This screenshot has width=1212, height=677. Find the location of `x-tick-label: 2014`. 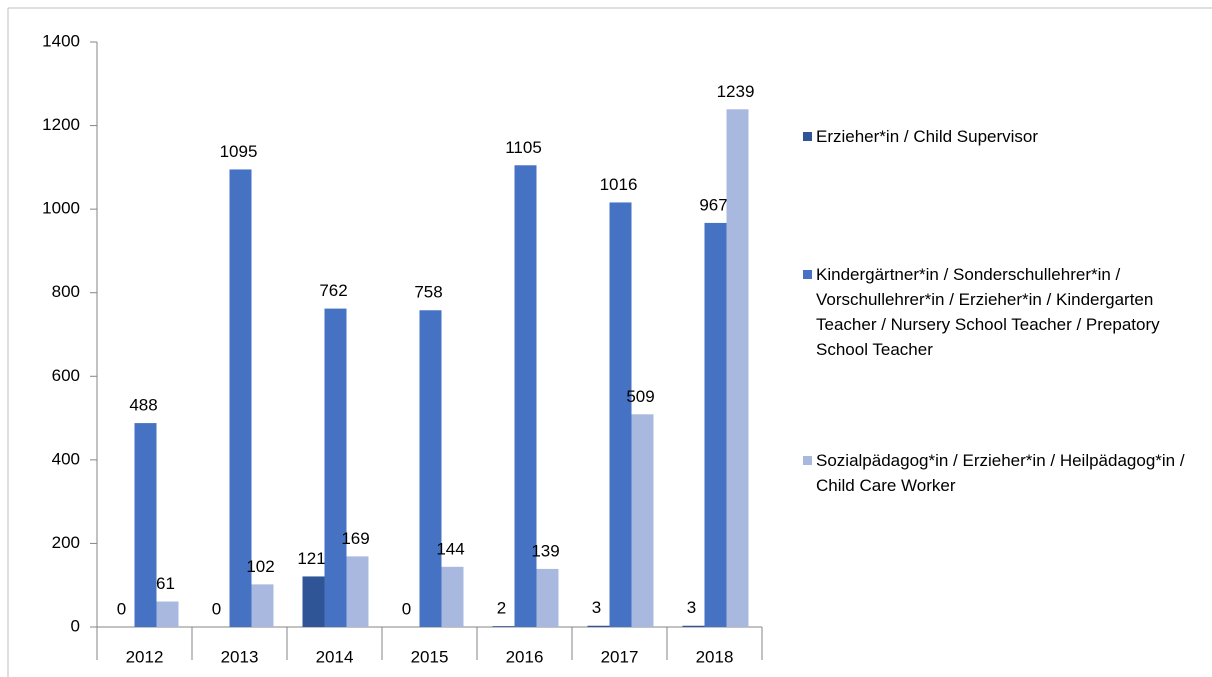

x-tick-label: 2014 is located at coordinates (335, 656).